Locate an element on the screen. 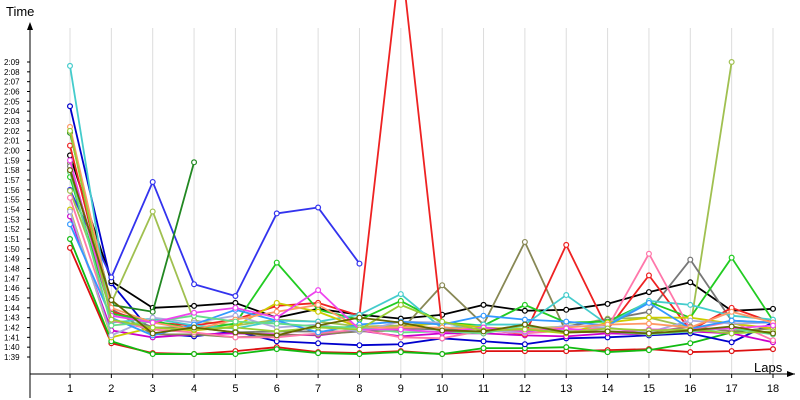 This screenshot has height=400, width=800. y-tick-label: 1:45 is located at coordinates (12, 298).